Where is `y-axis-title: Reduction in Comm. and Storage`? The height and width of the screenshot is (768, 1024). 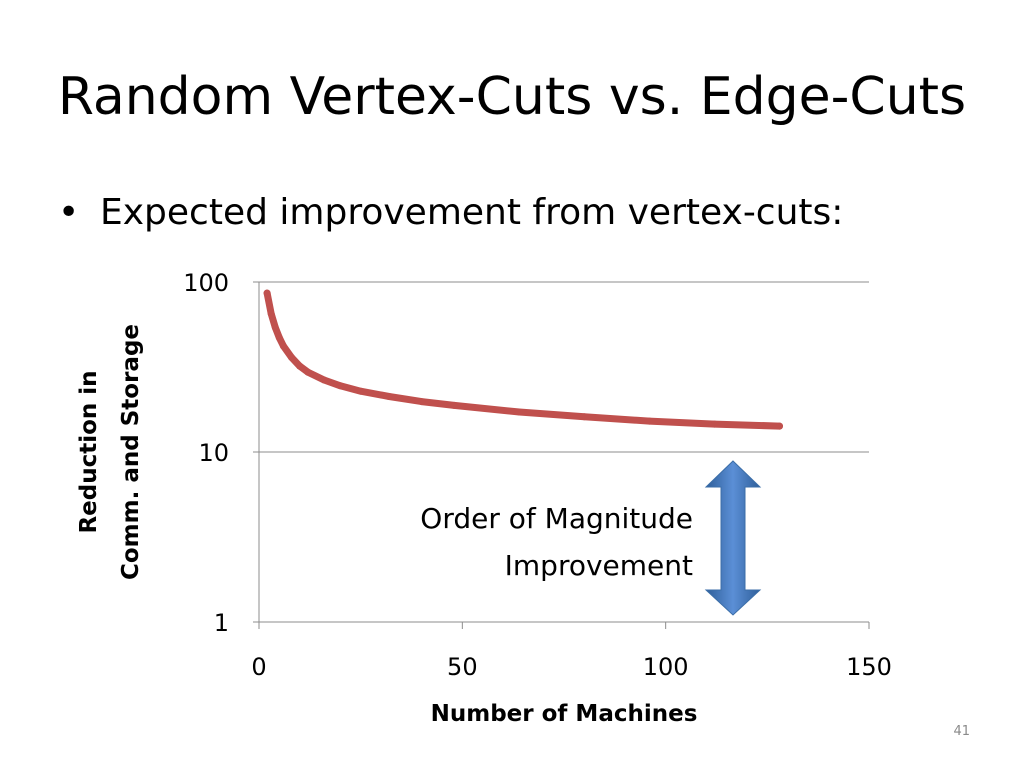 y-axis-title: Reduction in Comm. and Storage is located at coordinates (110, 452).